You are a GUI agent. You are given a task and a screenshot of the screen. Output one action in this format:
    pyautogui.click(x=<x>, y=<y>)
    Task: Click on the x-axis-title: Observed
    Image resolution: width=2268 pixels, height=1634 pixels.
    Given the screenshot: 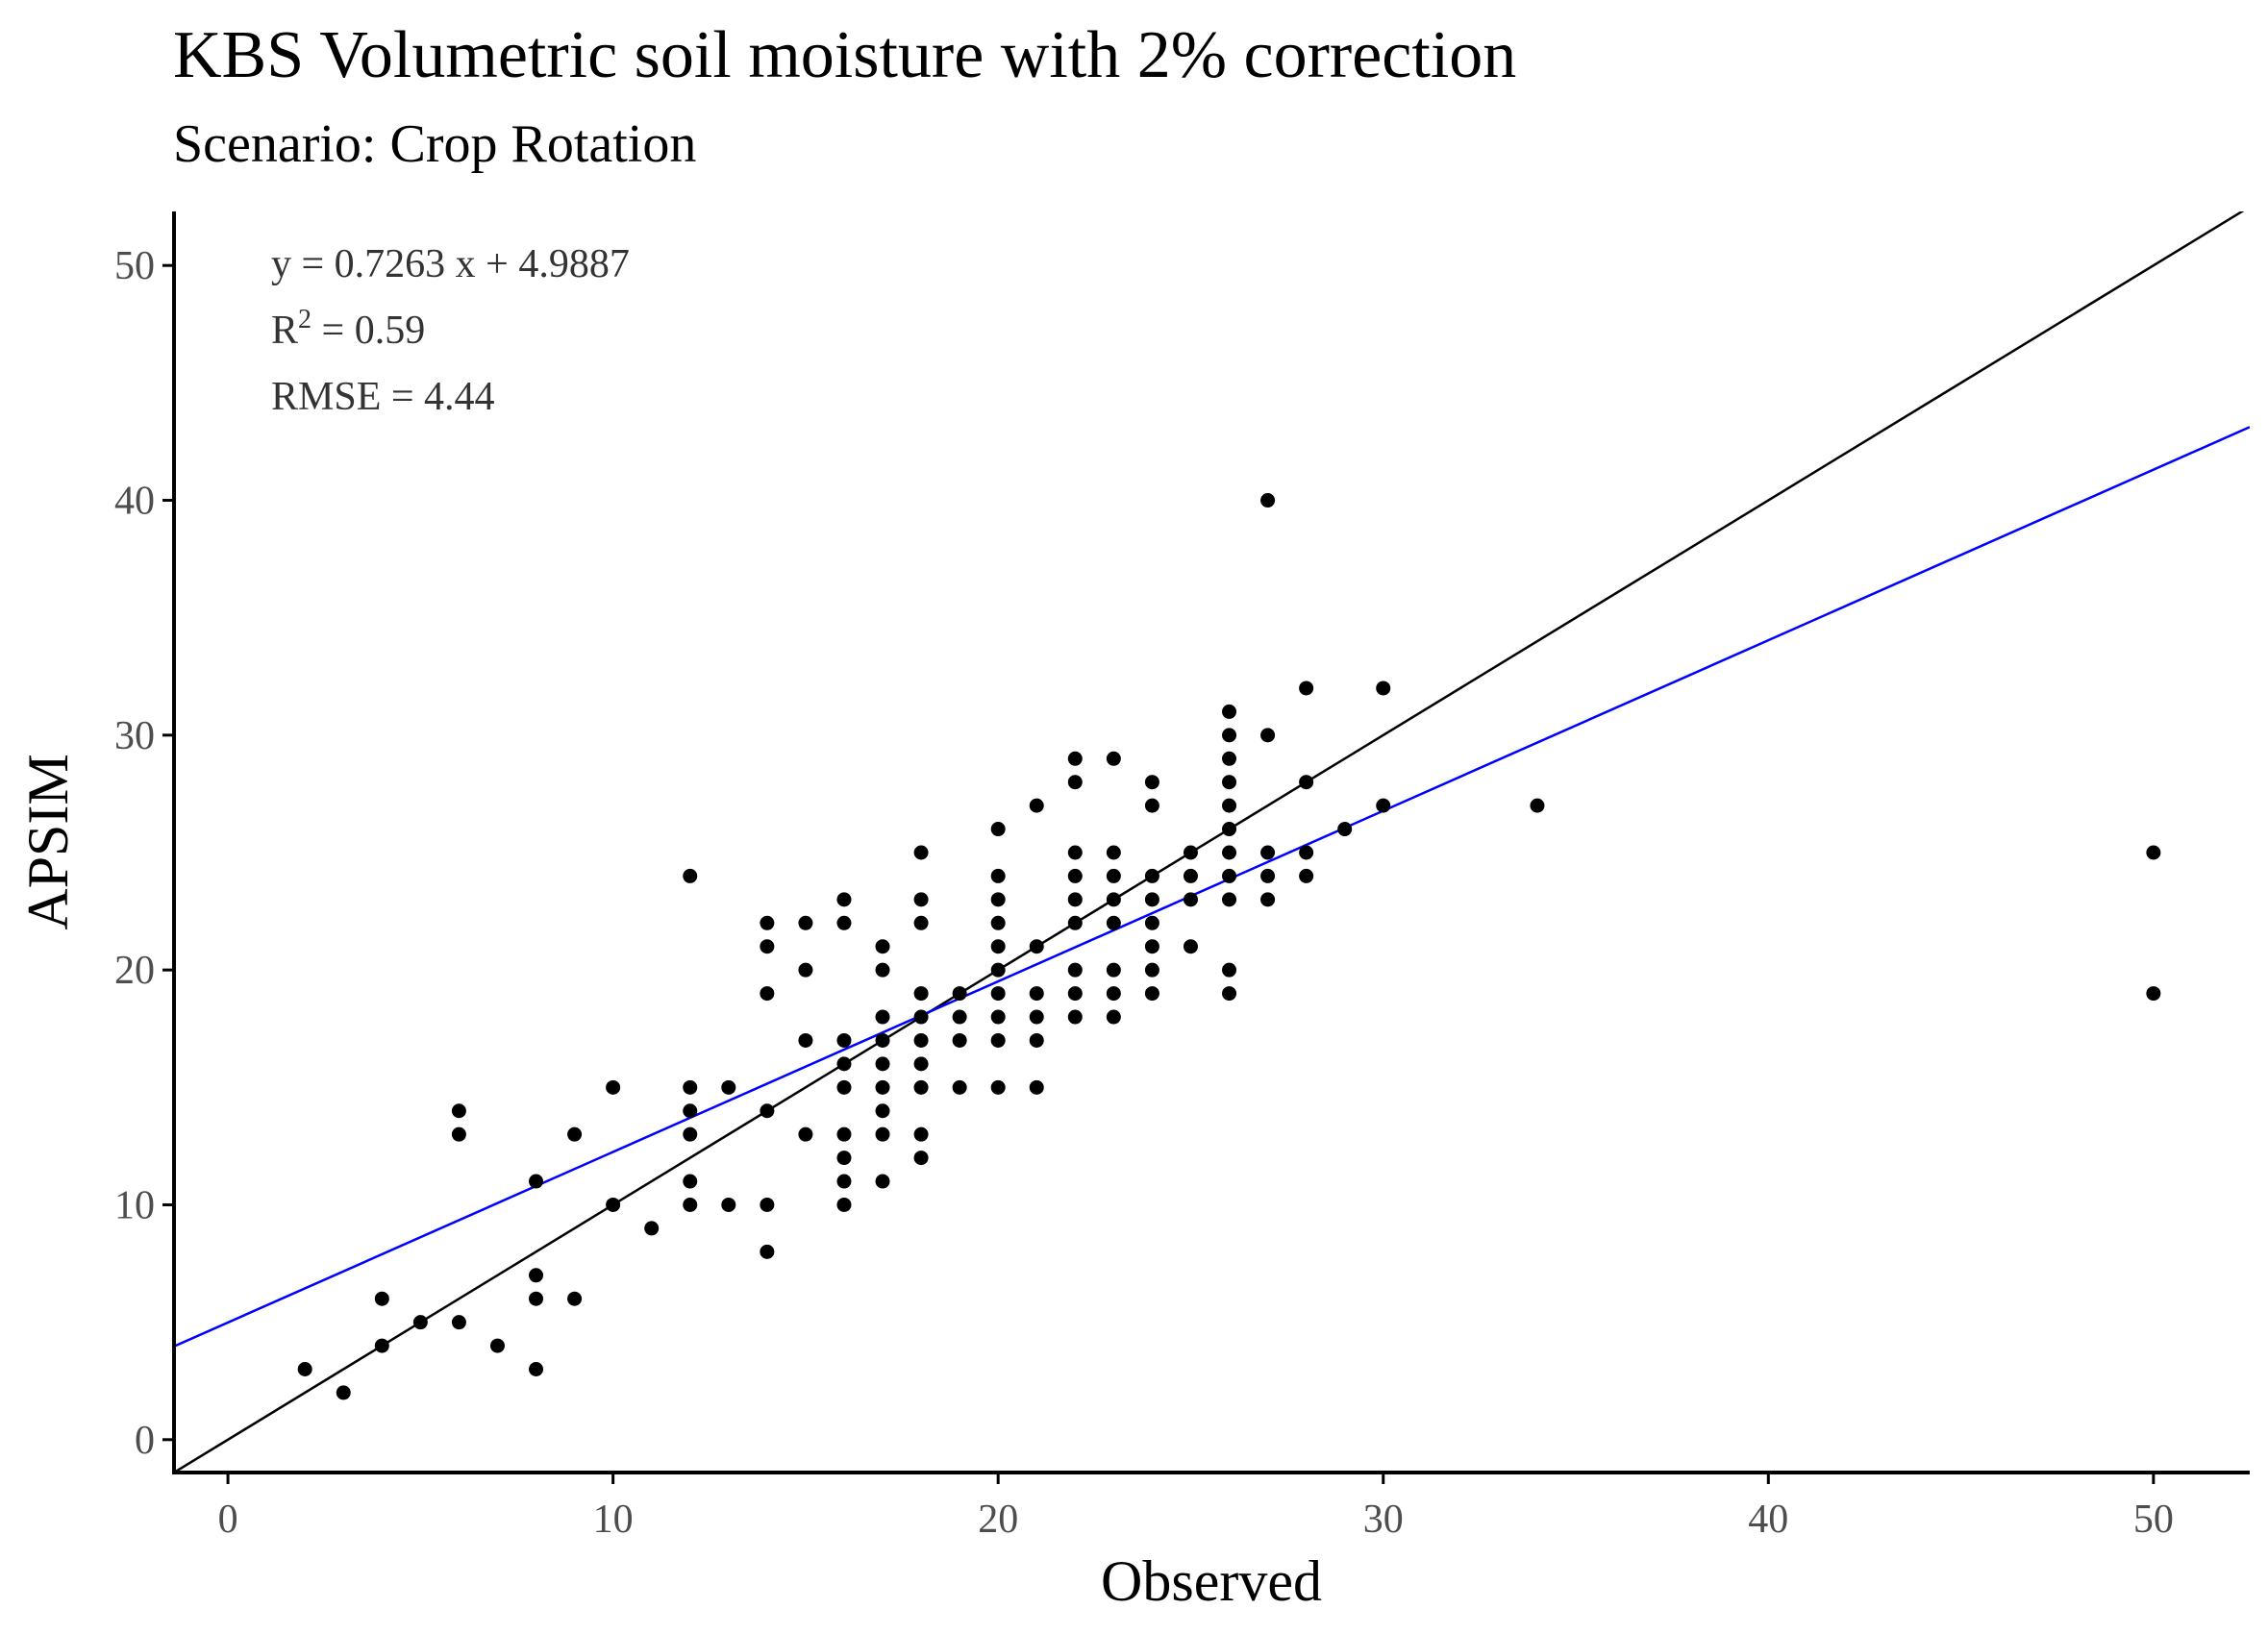 What is the action you would take?
    pyautogui.click(x=1211, y=1581)
    